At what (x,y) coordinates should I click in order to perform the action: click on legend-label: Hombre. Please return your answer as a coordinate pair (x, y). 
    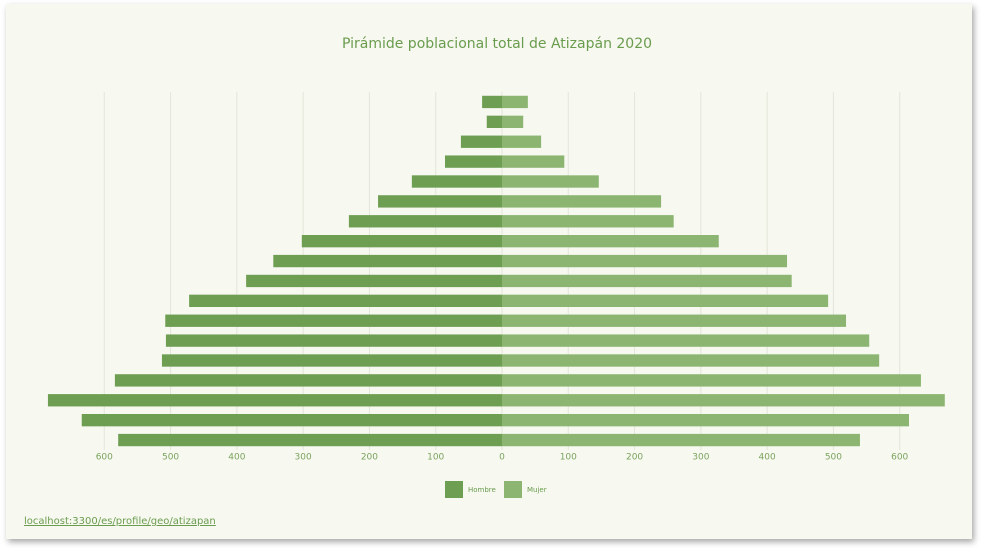
    Looking at the image, I should click on (482, 490).